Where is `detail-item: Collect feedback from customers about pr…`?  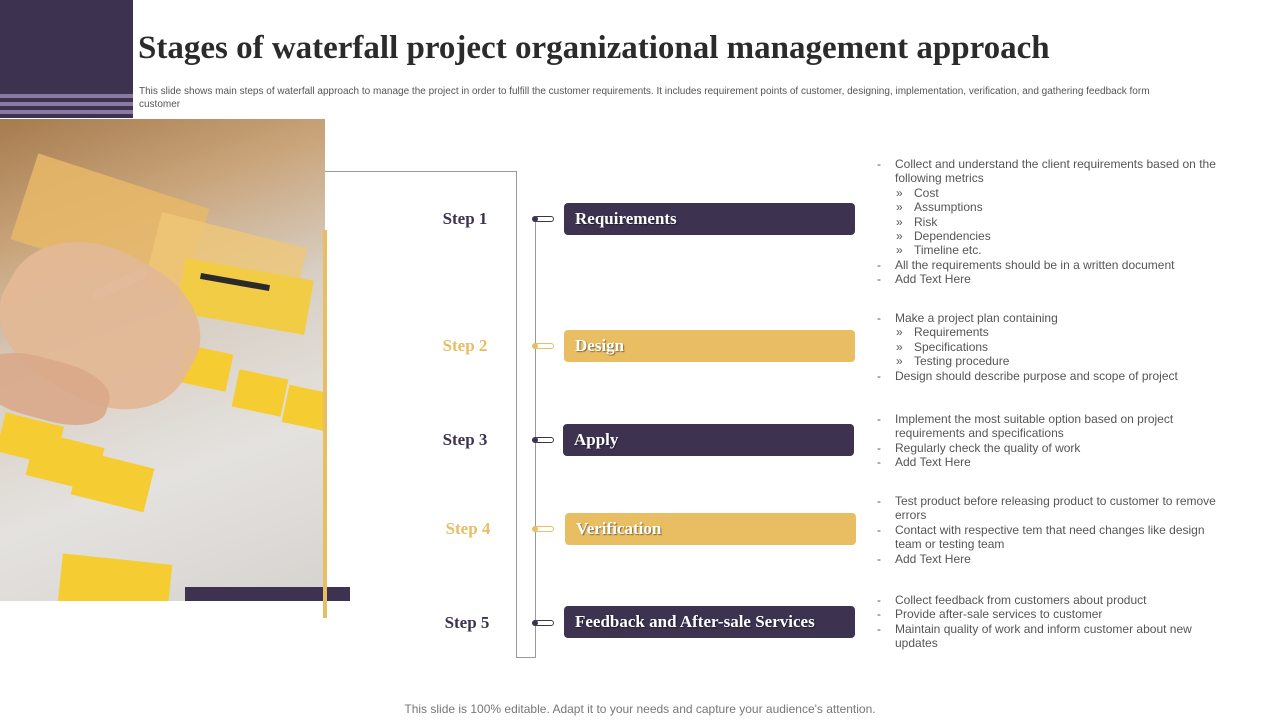 detail-item: Collect feedback from customers about pr… is located at coordinates (1048, 600).